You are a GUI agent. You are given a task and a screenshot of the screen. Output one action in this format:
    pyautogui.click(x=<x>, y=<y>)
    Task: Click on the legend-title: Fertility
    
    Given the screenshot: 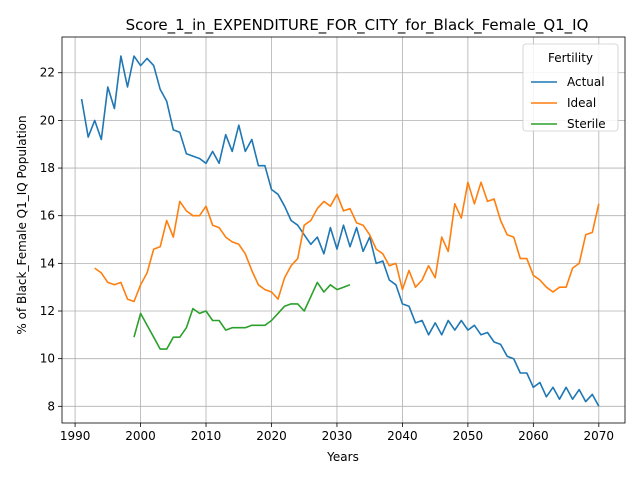 What is the action you would take?
    pyautogui.click(x=570, y=58)
    